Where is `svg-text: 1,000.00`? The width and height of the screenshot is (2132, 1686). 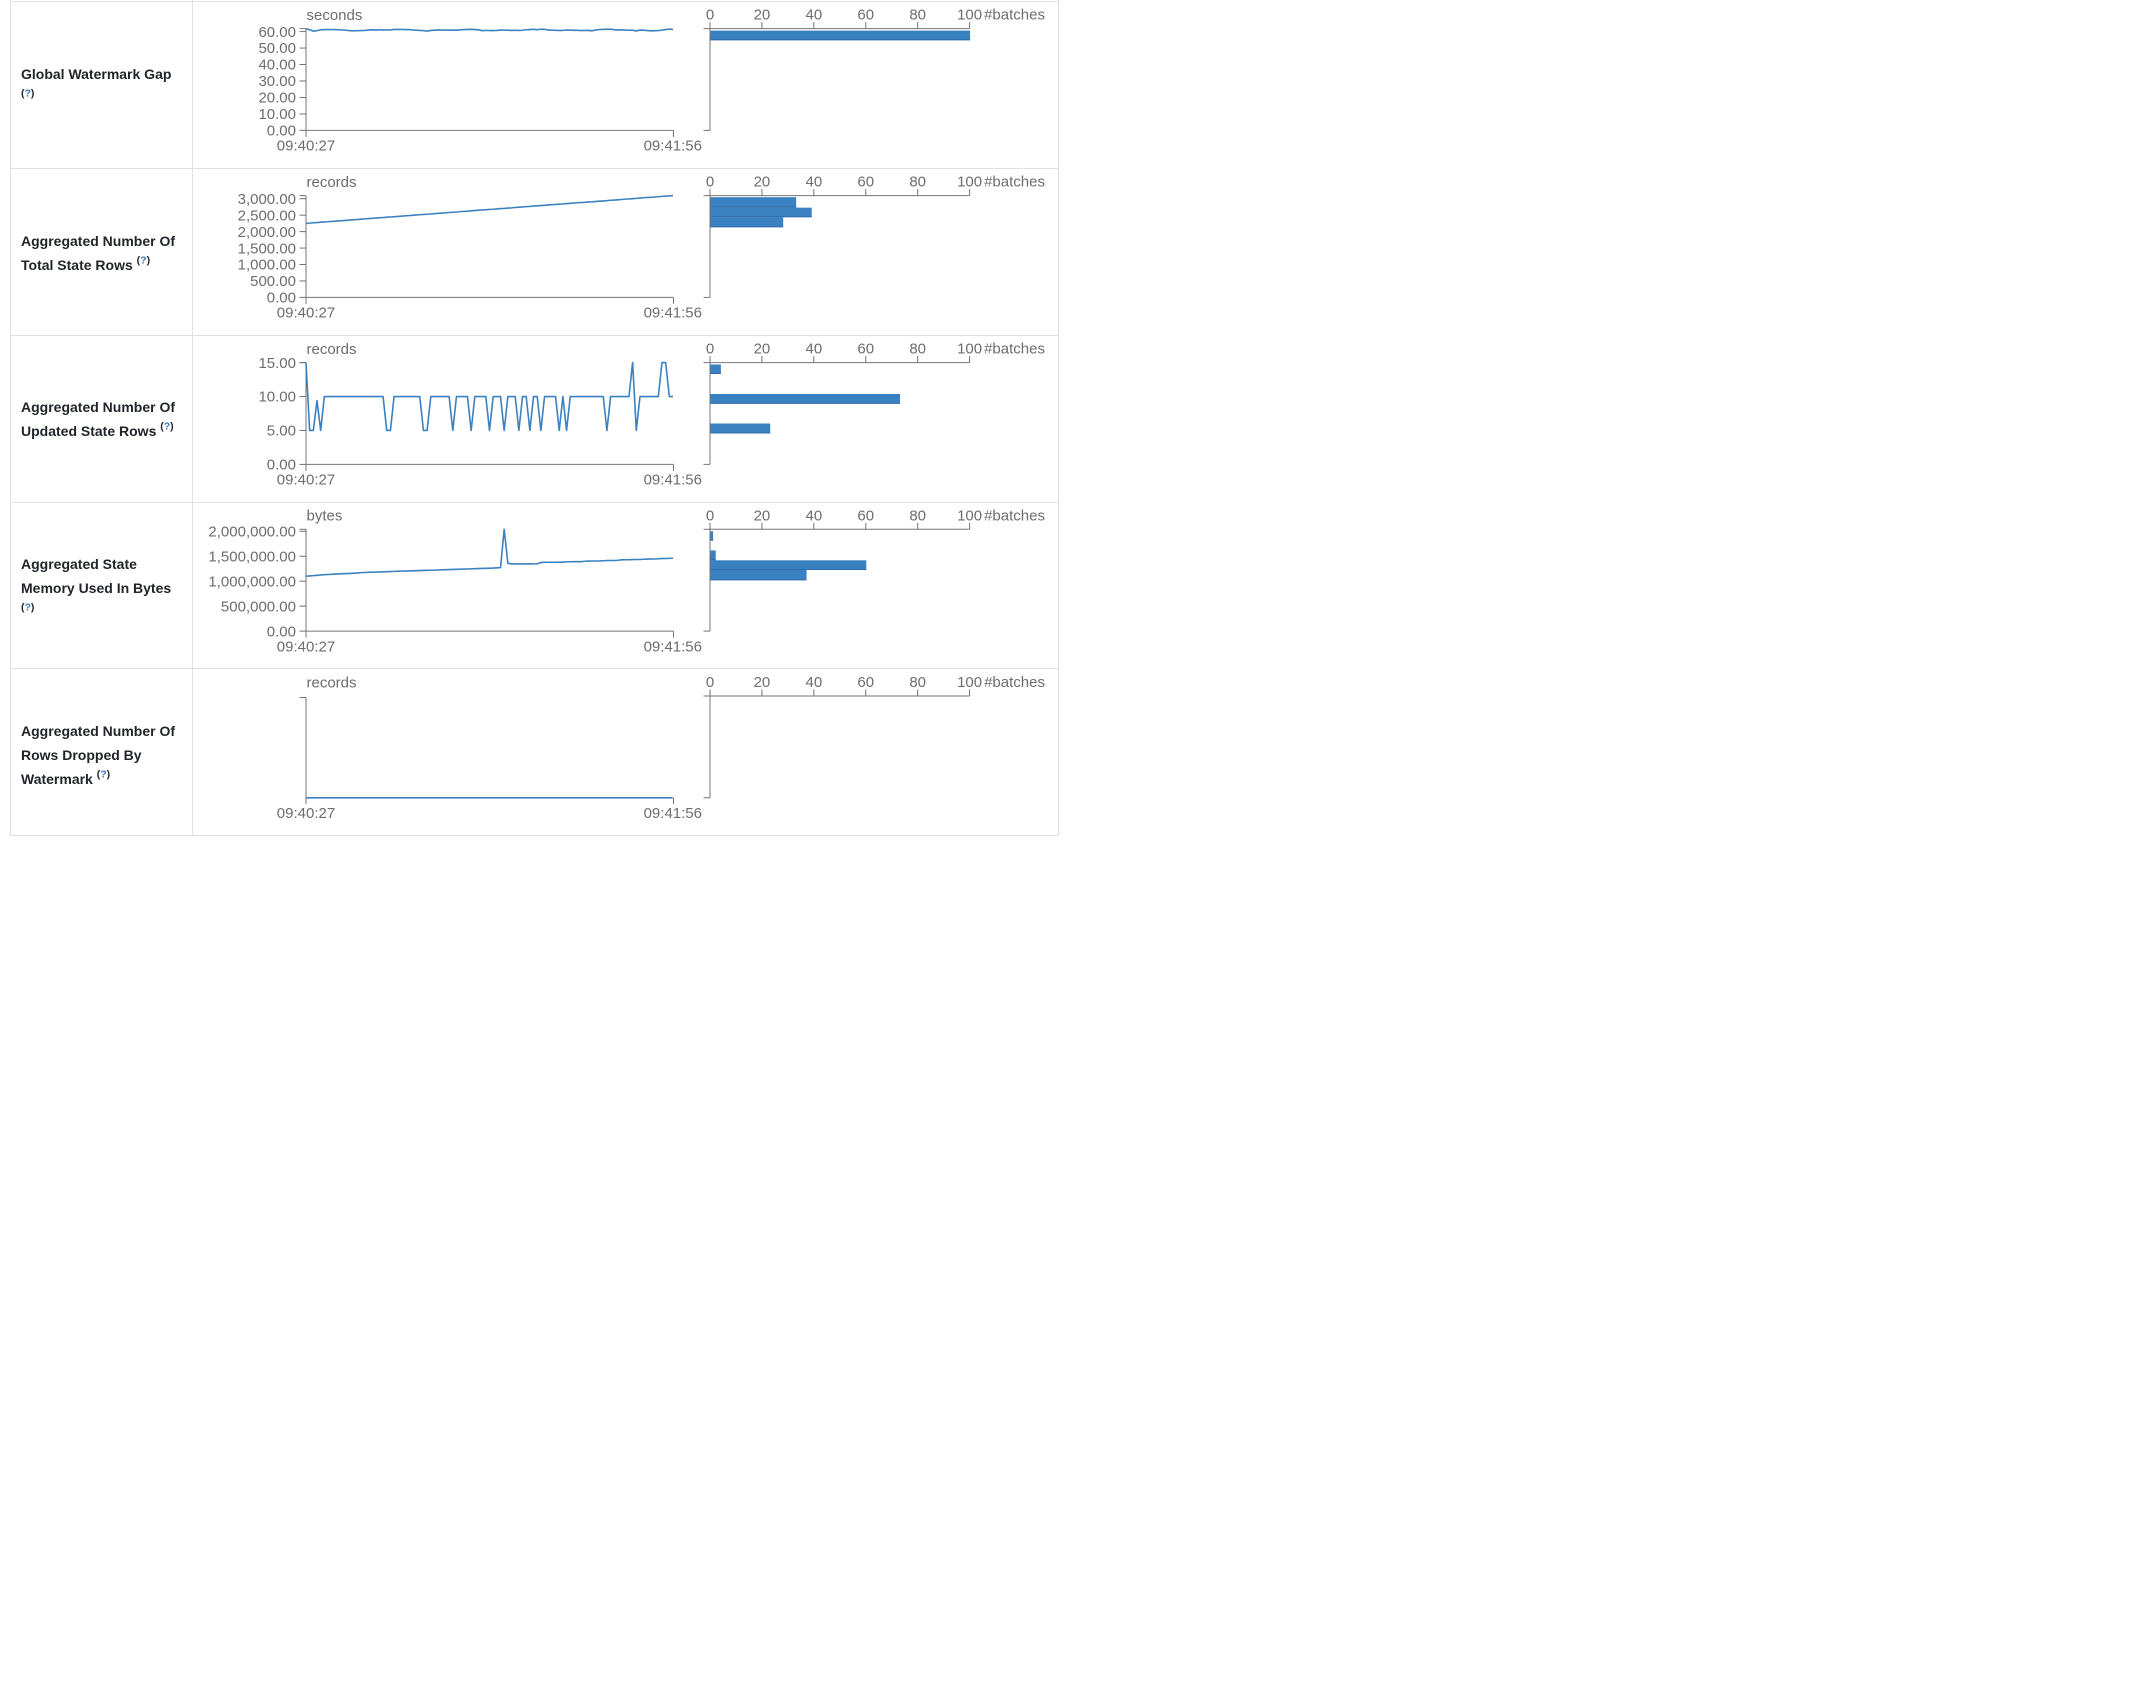
svg-text: 1,000.00 is located at coordinates (267, 265).